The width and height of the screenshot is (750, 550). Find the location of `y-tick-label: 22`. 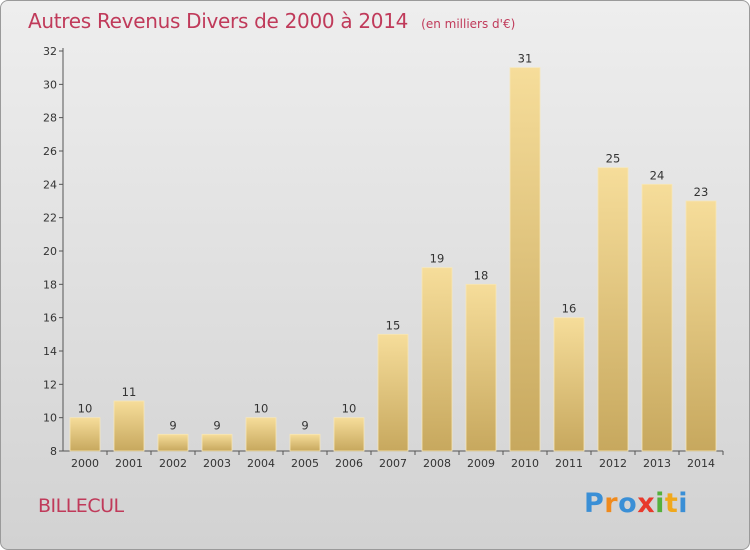

y-tick-label: 22 is located at coordinates (50, 218).